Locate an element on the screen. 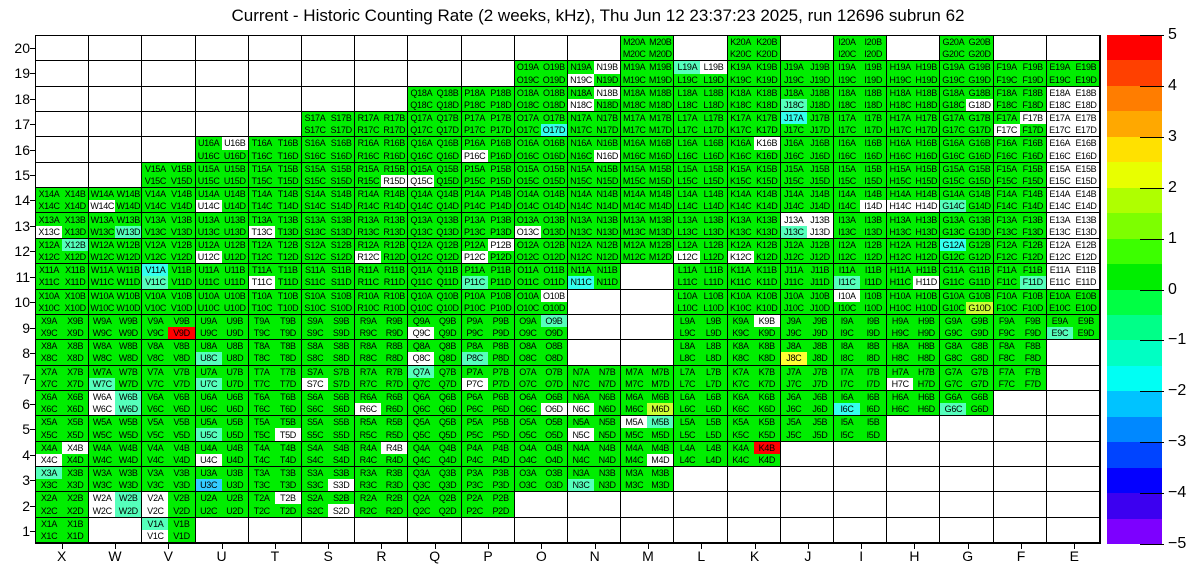 The width and height of the screenshot is (1196, 572). channel-label: T13D is located at coordinates (287, 231).